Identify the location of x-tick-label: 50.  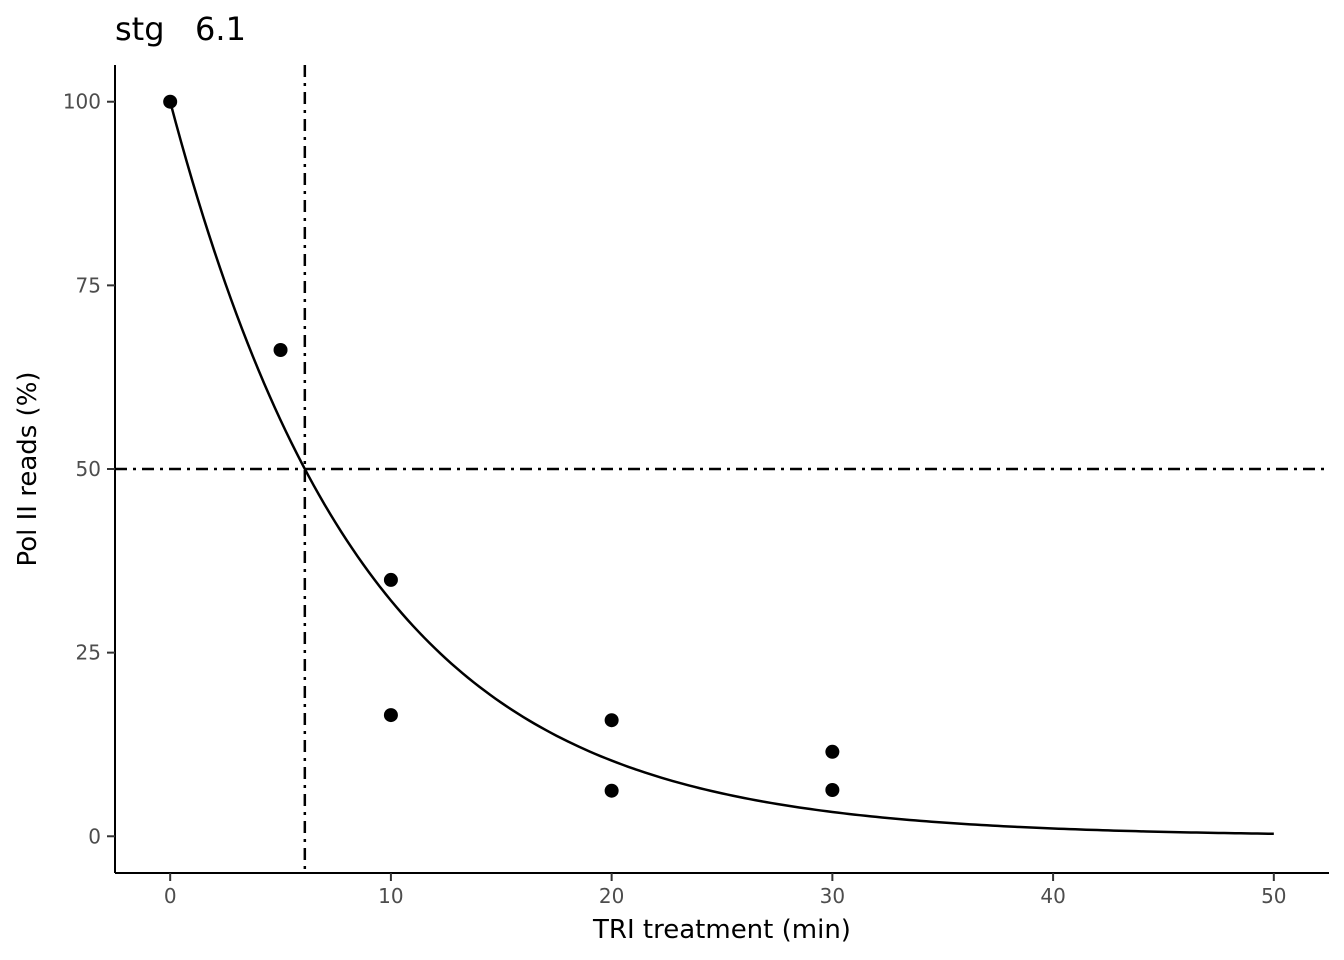
(1273, 896).